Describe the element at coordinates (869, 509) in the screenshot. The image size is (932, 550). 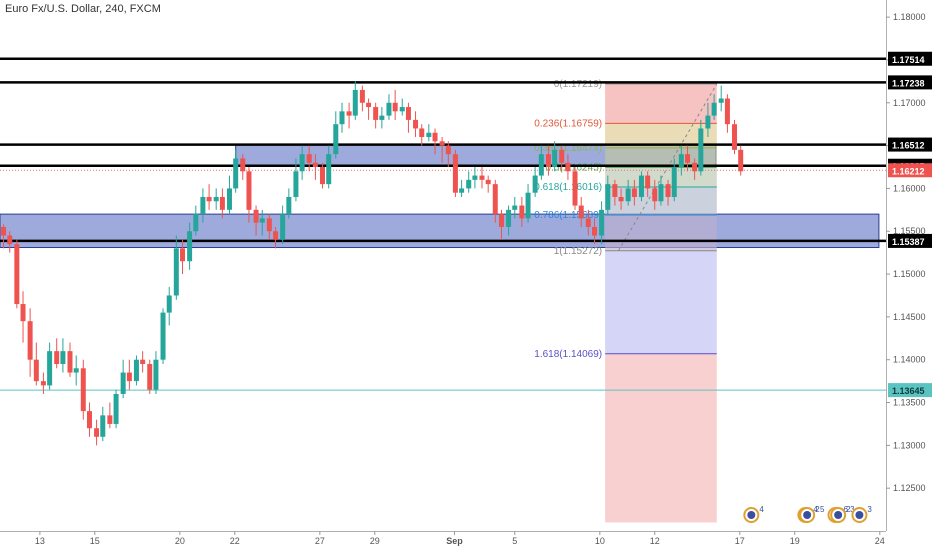
I see `event-count: 3` at that location.